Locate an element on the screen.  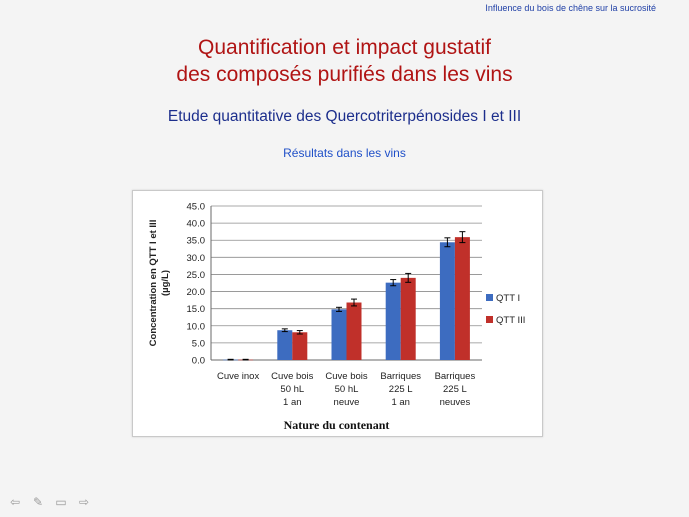
y-tick-label: 5.0 is located at coordinates (198, 343).